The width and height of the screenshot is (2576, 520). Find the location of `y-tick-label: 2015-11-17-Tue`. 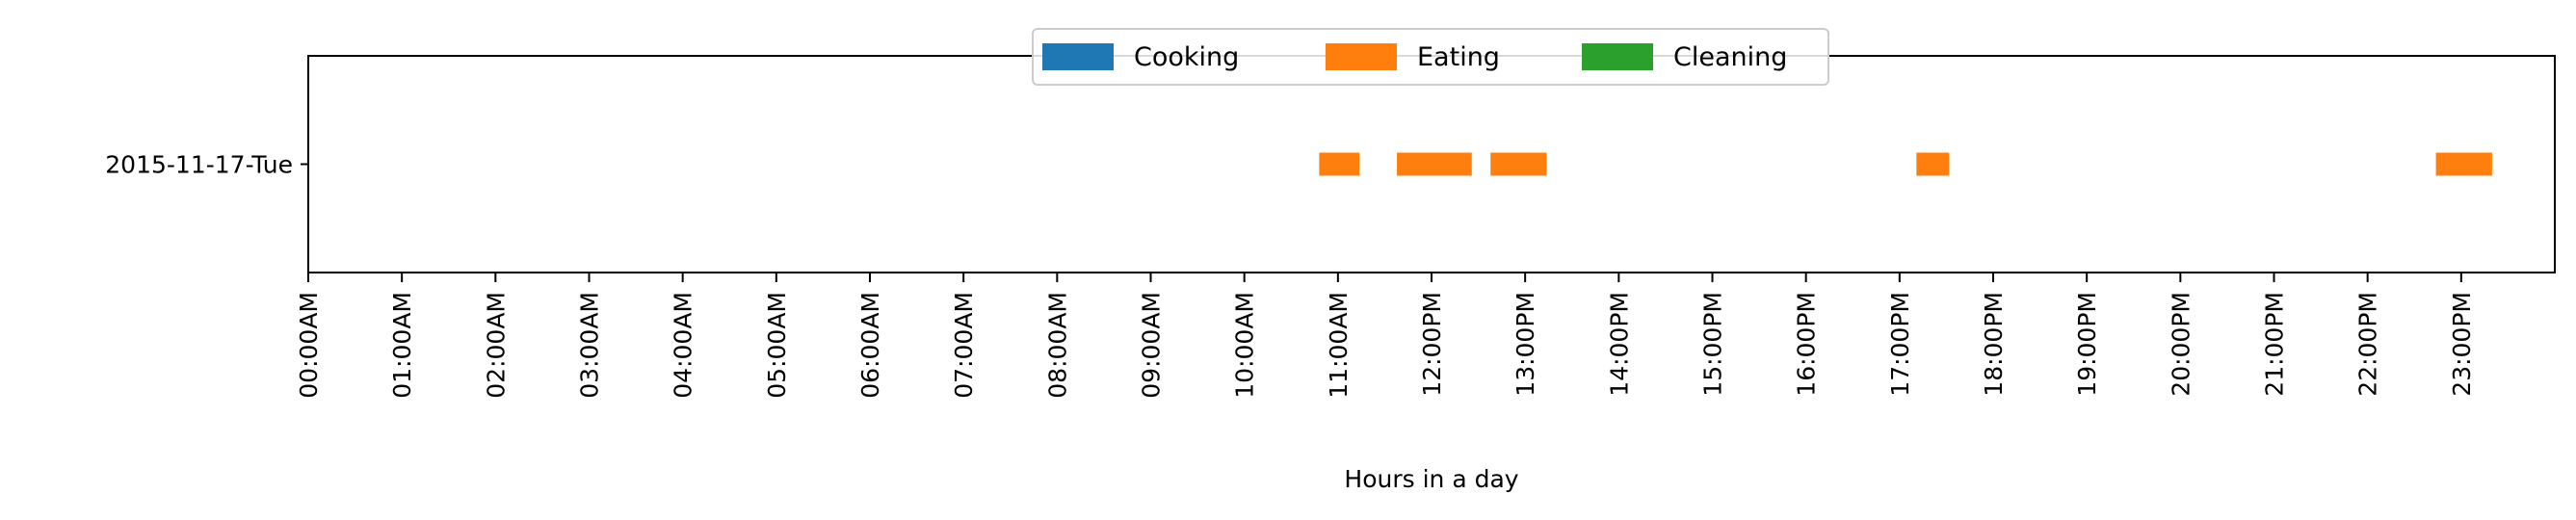

y-tick-label: 2015-11-17-Tue is located at coordinates (199, 165).